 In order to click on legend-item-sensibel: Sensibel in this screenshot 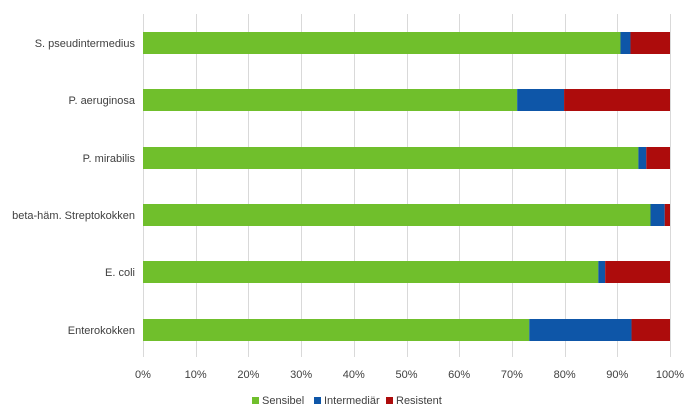, I will do `click(278, 401)`.